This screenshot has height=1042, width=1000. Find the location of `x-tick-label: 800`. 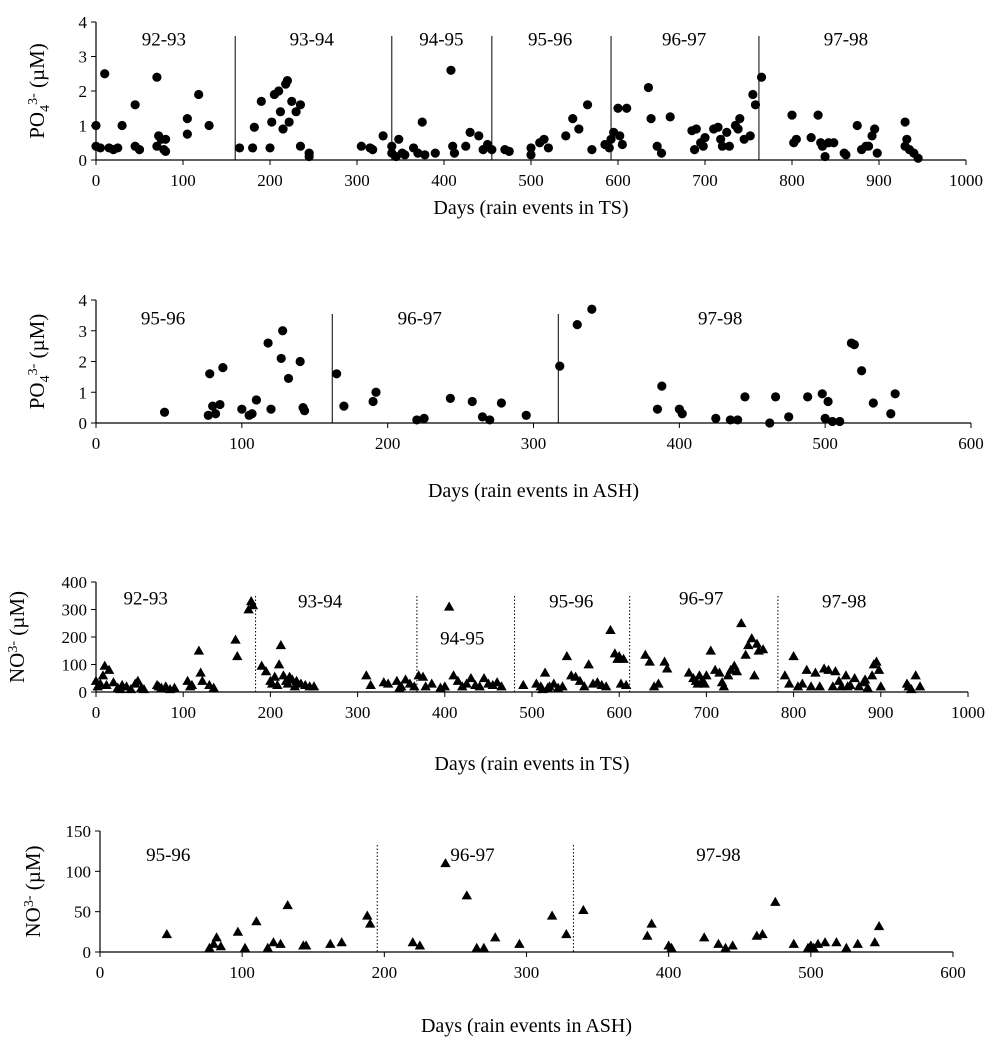

x-tick-label: 800 is located at coordinates (792, 180).